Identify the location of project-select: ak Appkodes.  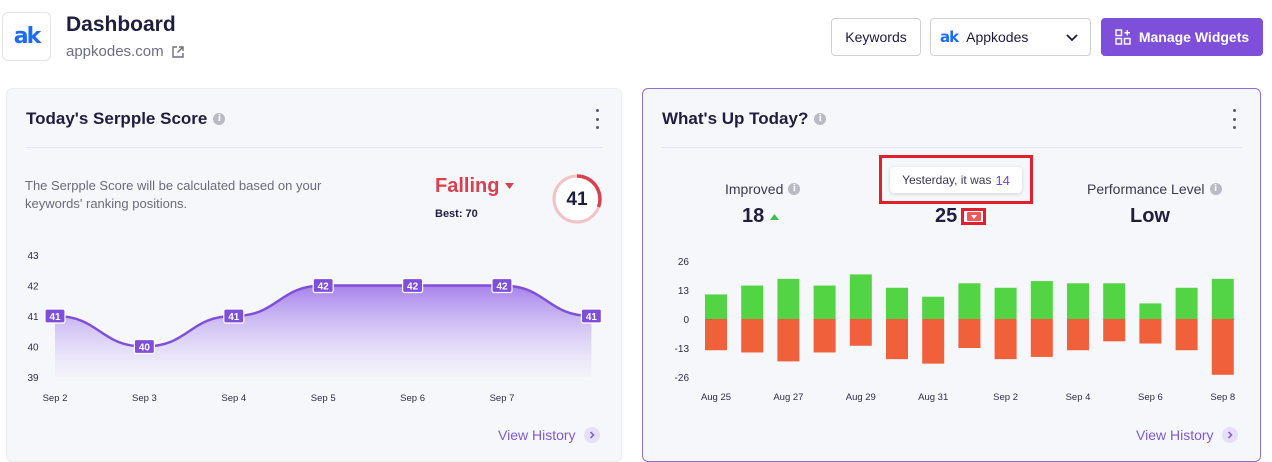
(1010, 37).